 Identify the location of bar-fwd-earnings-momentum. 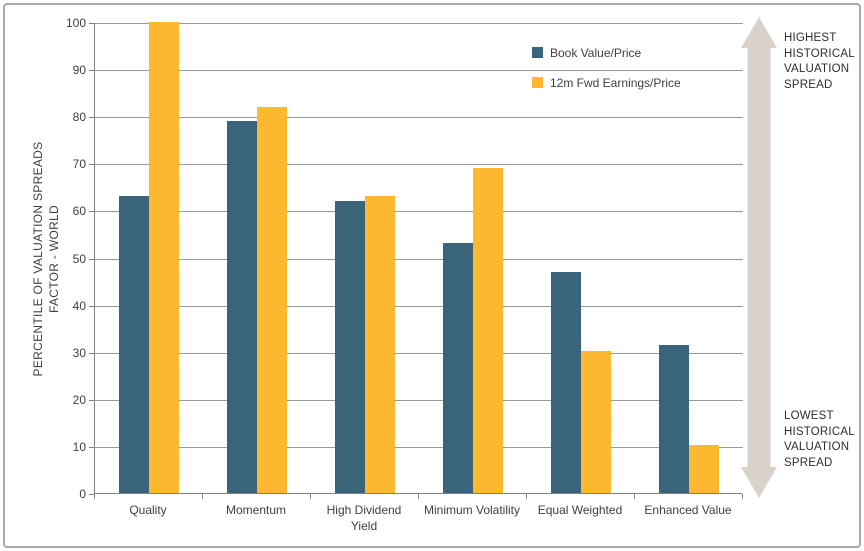
(272, 299).